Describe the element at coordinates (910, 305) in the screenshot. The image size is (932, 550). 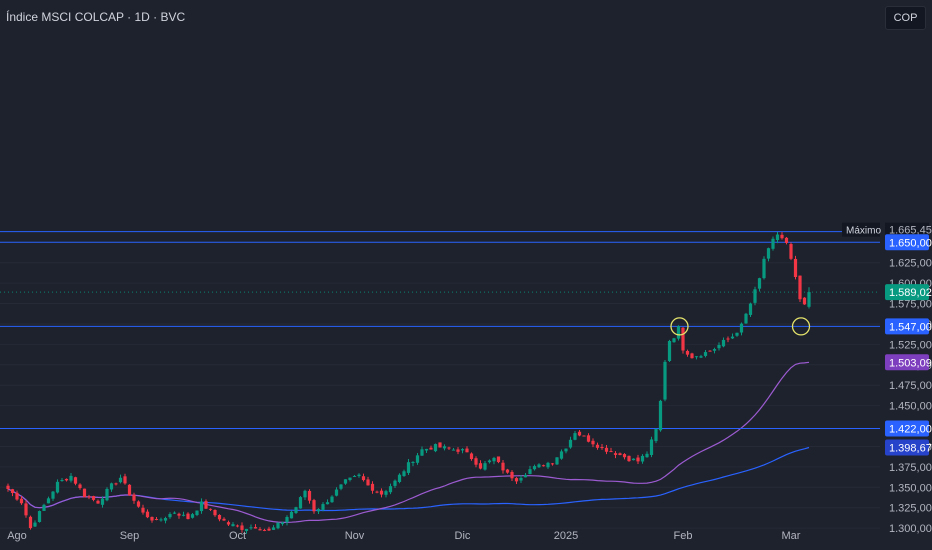
I see `price-tick-label: 1.575,00` at that location.